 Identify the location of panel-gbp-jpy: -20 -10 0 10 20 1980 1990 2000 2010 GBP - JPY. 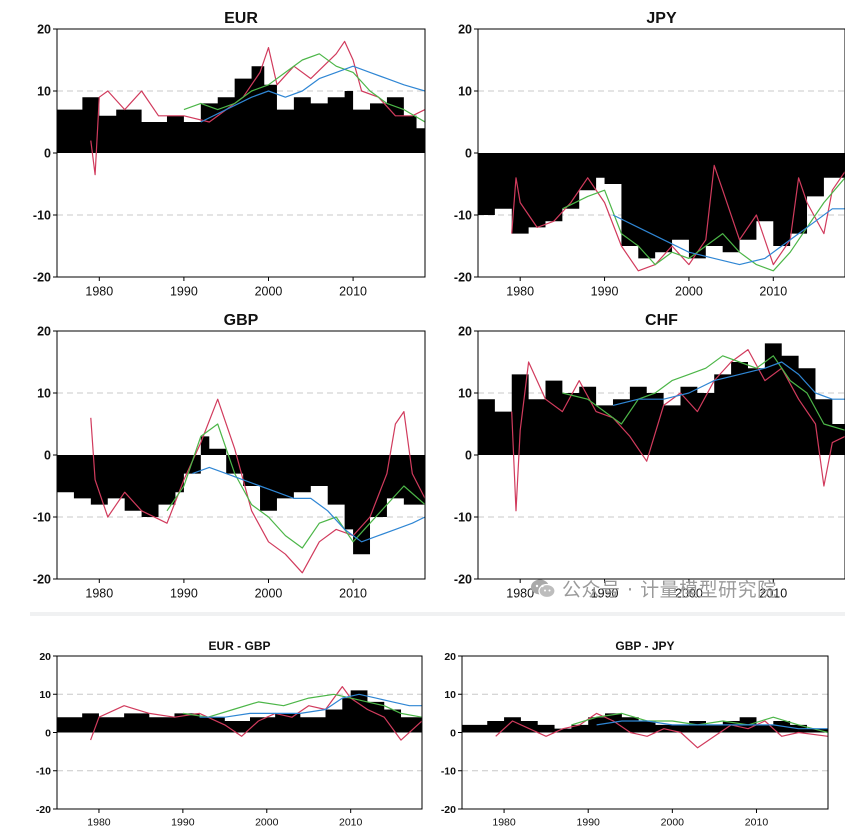
(635, 734).